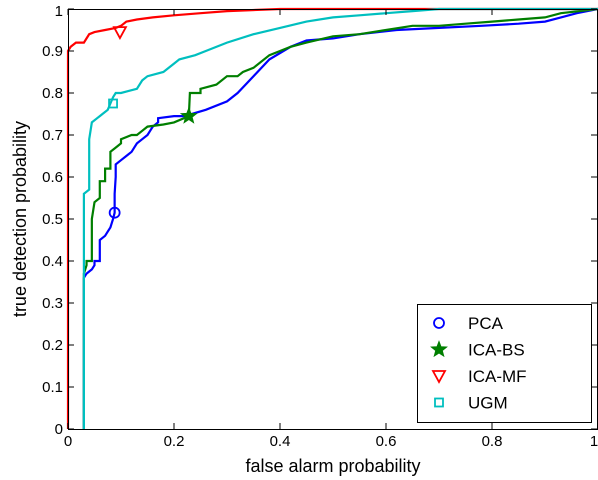  I want to click on x-axis-label: false alarm probability, so click(332, 466).